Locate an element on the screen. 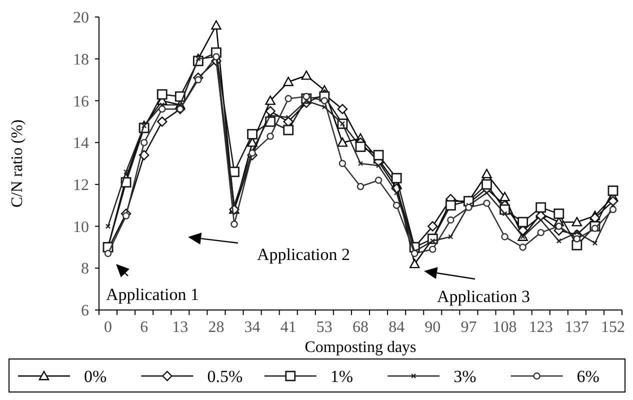 This screenshot has height=400, width=633. annotation: Application 1 is located at coordinates (153, 294).